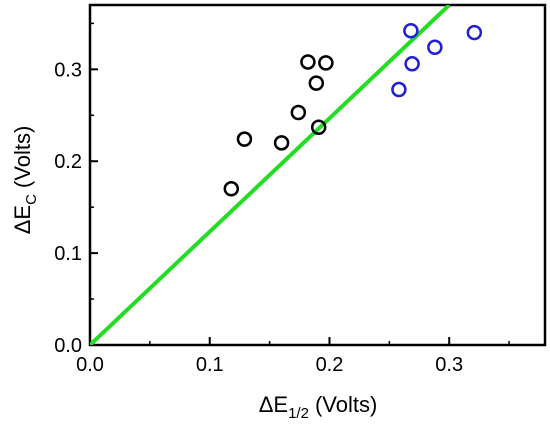 The width and height of the screenshot is (550, 429). What do you see at coordinates (449, 365) in the screenshot?
I see `x-tick-label: 0.3` at bounding box center [449, 365].